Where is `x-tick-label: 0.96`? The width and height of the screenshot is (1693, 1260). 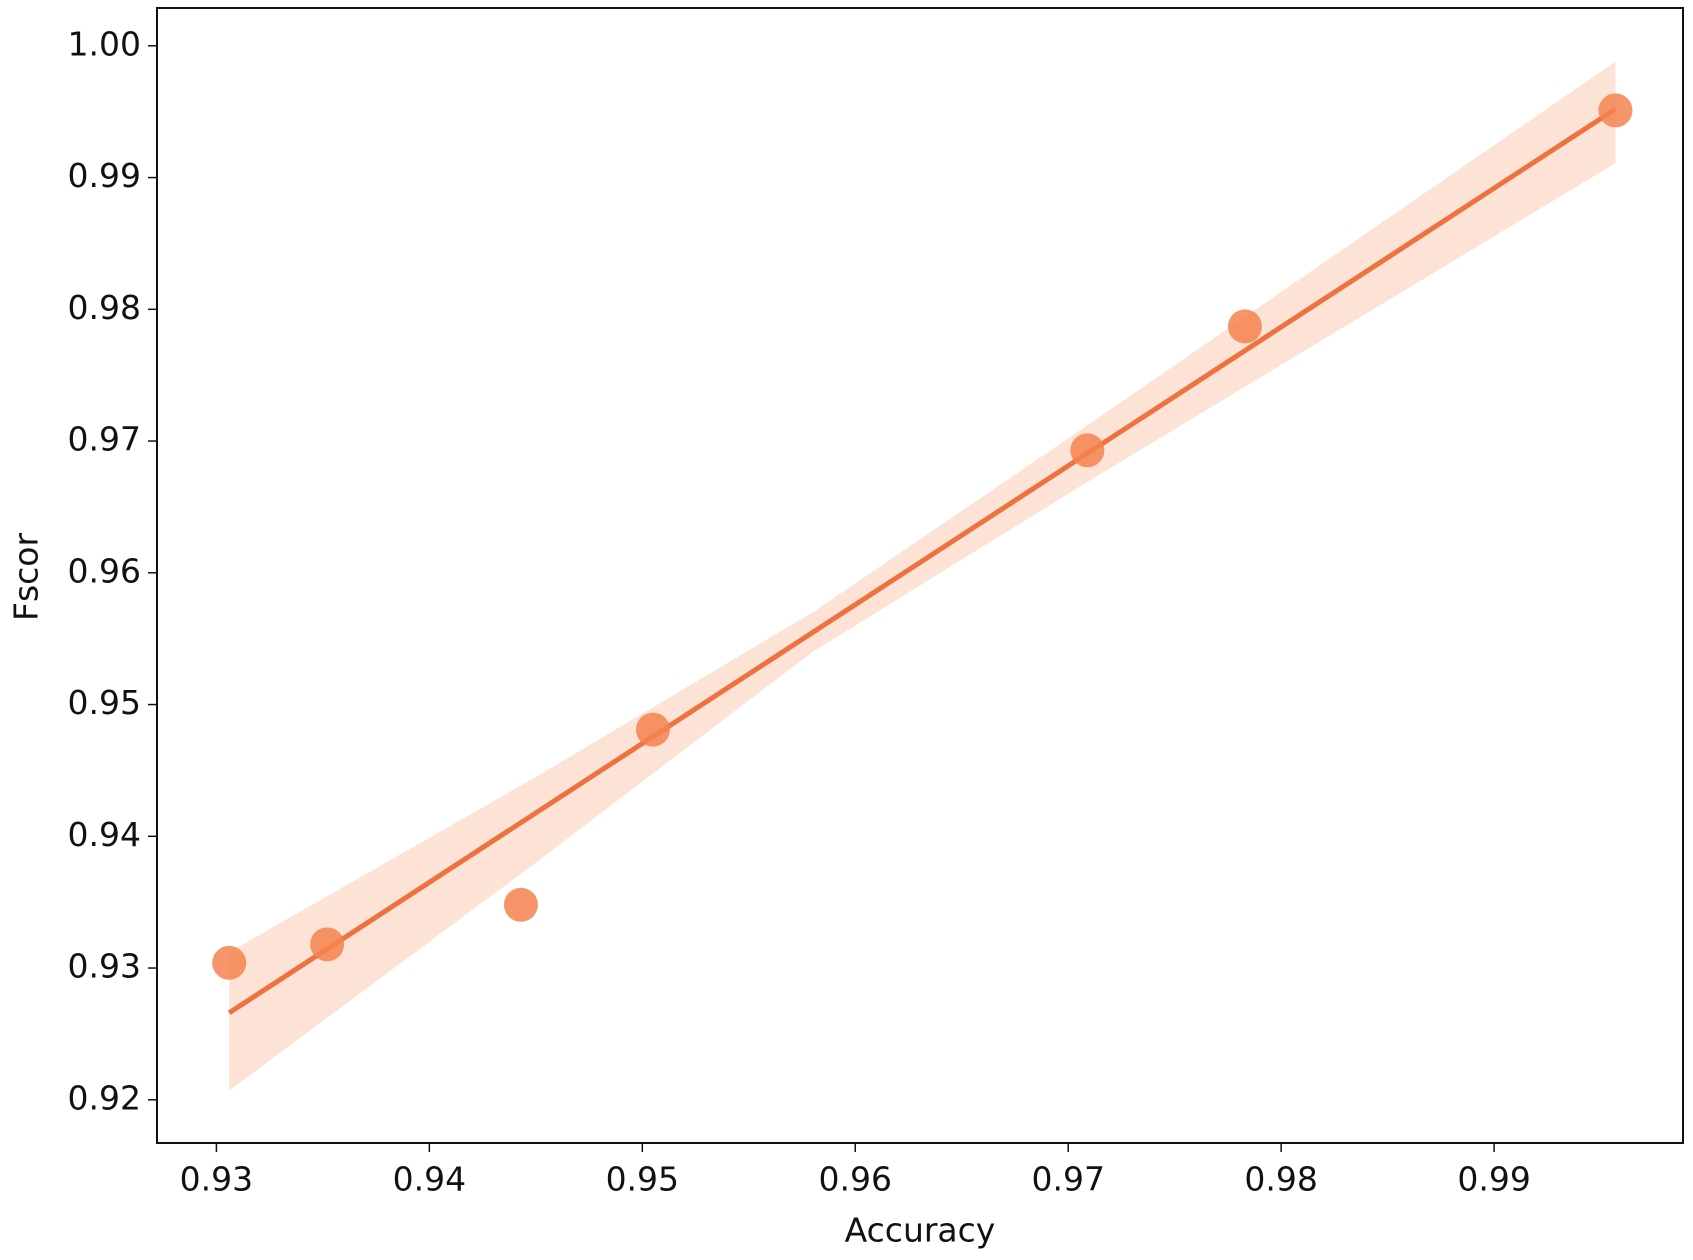 x-tick-label: 0.96 is located at coordinates (855, 1179).